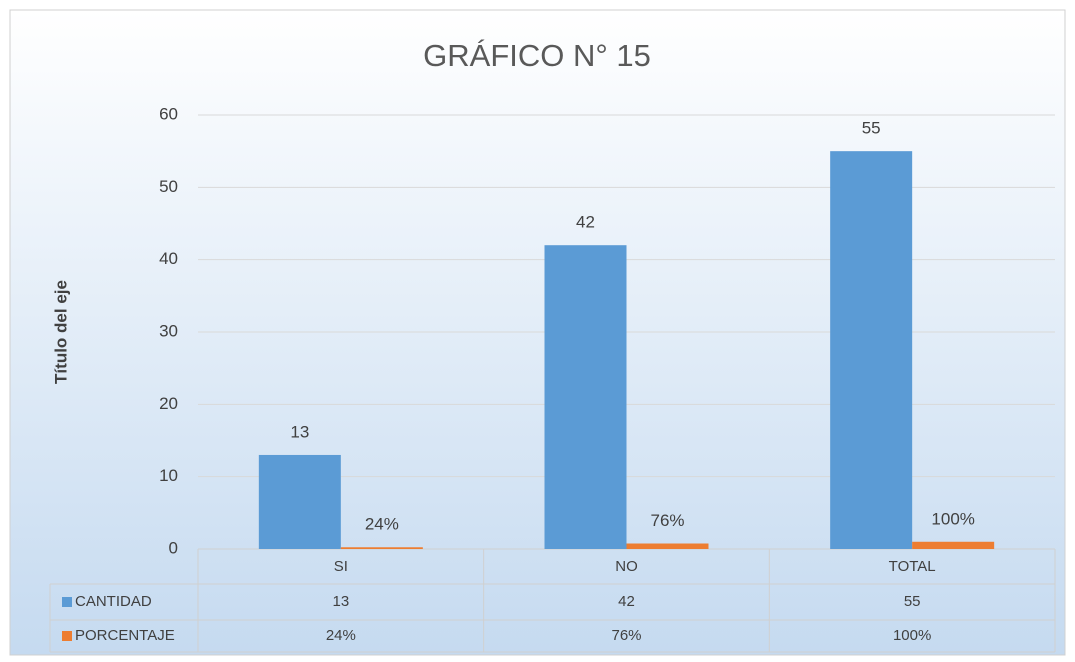 This screenshot has width=1075, height=662. What do you see at coordinates (912, 566) in the screenshot?
I see `x-tick-label: TOTAL` at bounding box center [912, 566].